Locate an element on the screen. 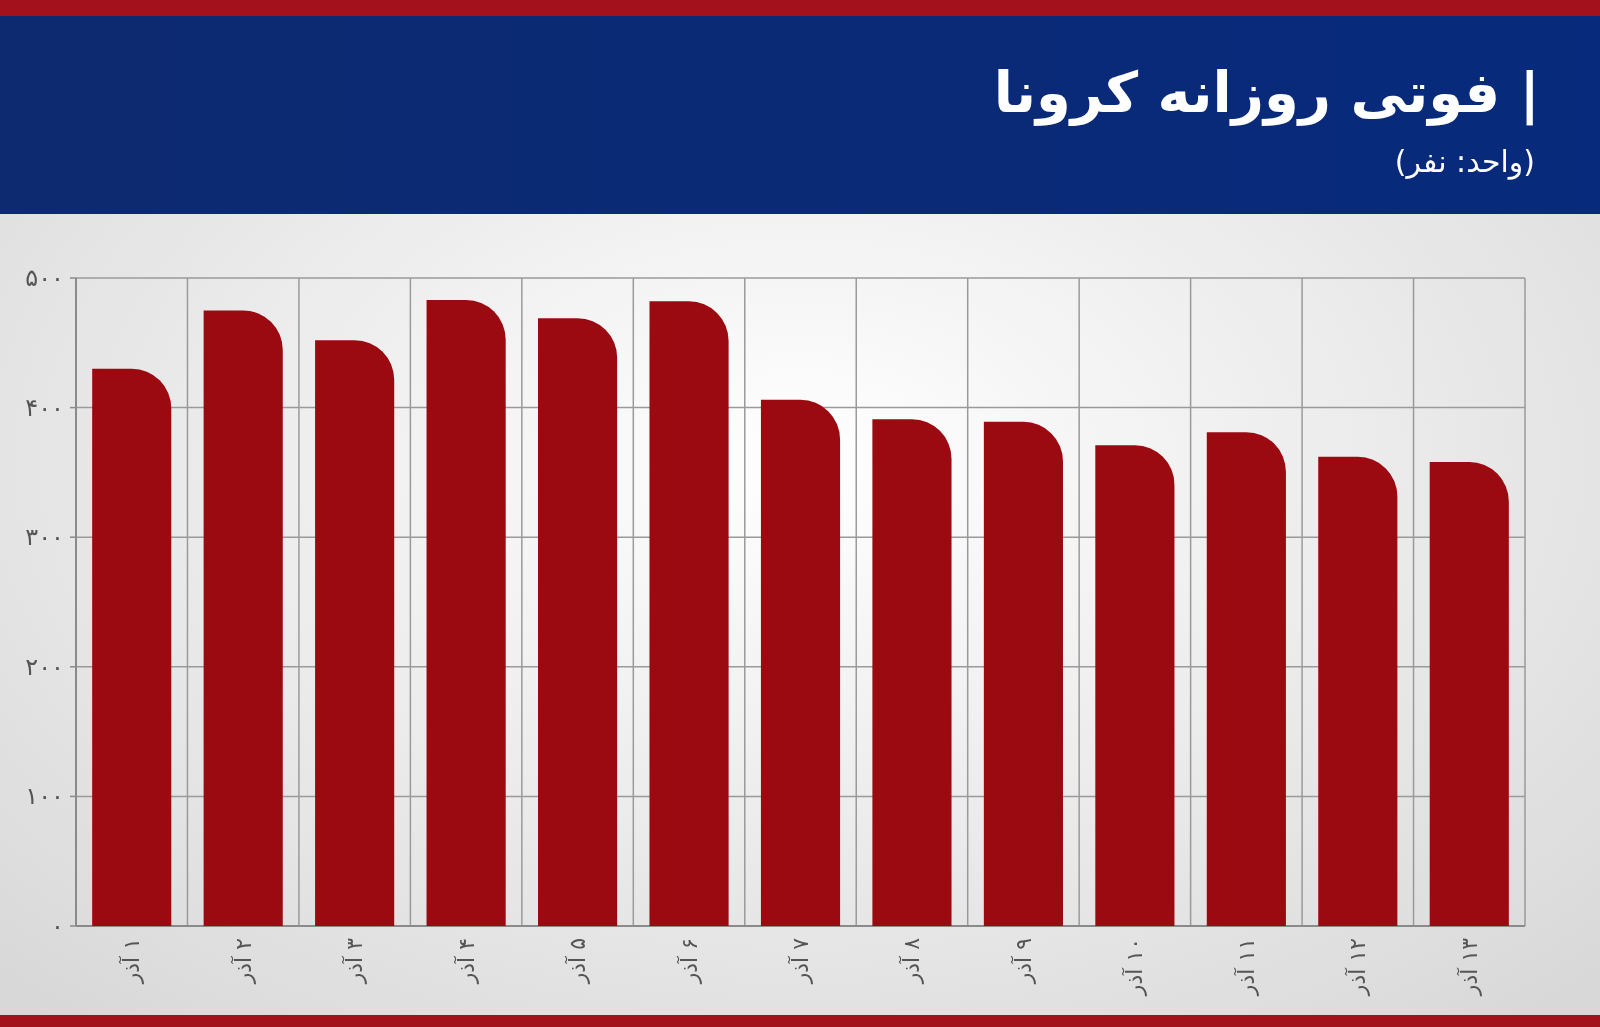  xtick: ۸ آذر is located at coordinates (912, 961).